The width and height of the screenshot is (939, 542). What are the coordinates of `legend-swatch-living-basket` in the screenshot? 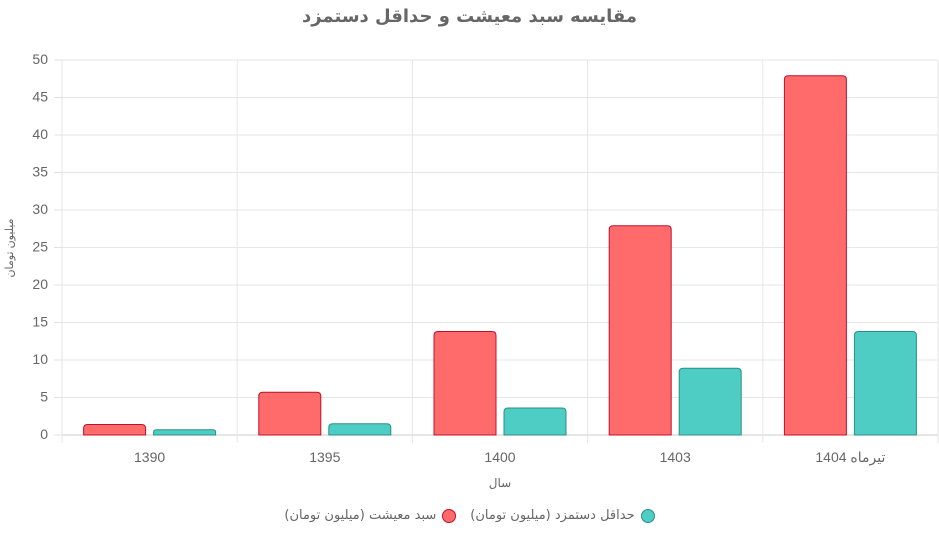 It's located at (449, 515).